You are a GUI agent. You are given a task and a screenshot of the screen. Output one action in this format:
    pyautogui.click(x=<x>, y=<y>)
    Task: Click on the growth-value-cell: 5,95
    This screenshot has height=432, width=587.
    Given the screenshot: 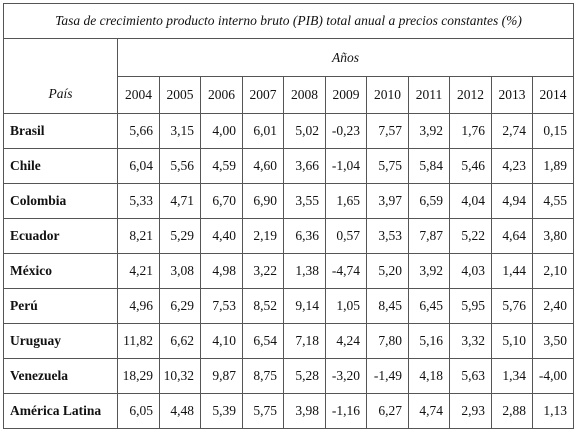 What is the action you would take?
    pyautogui.click(x=470, y=306)
    